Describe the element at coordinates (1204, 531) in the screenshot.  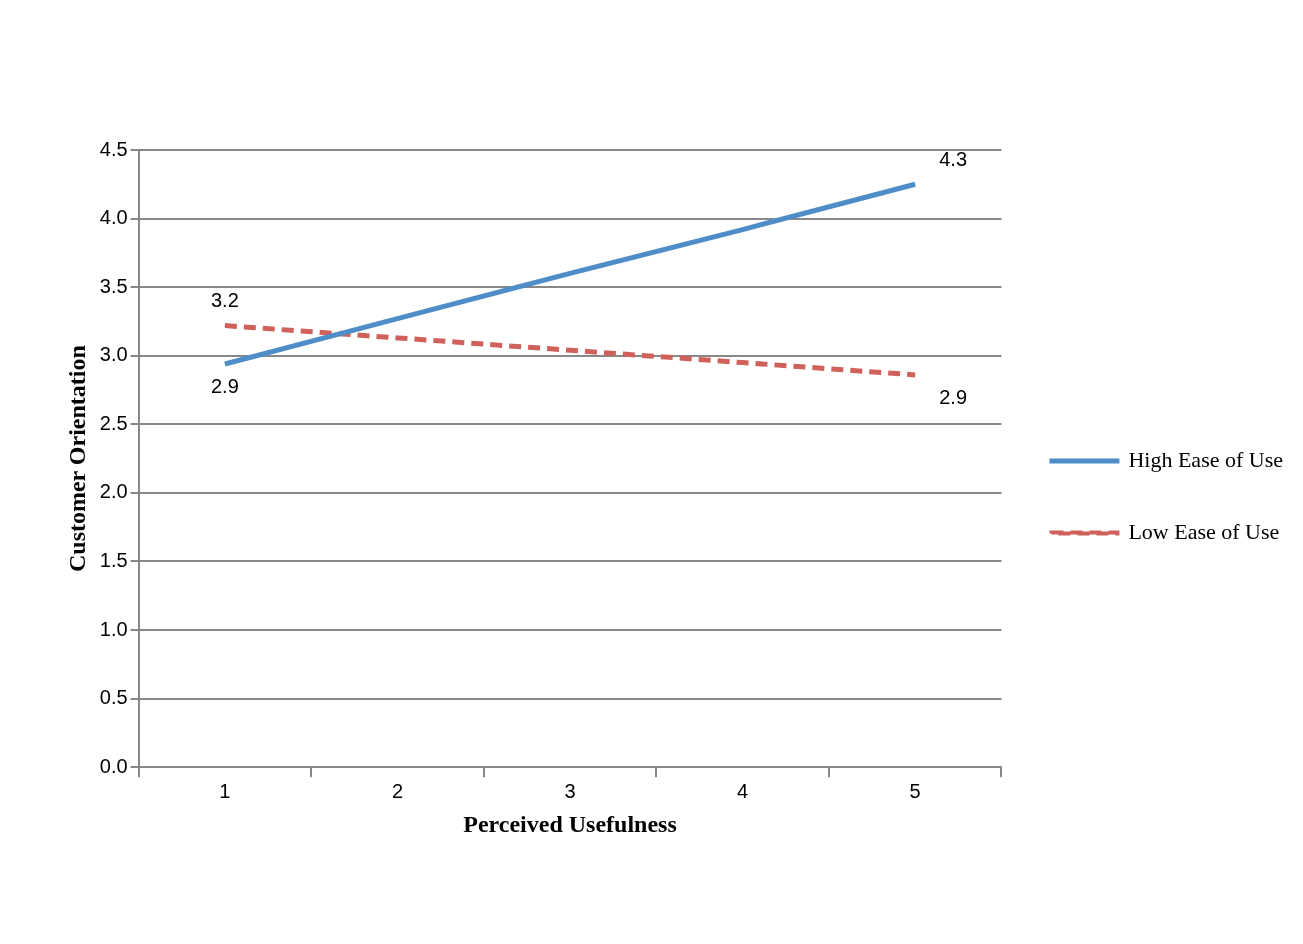
I see `legend-label: Low Ease of Use` at that location.